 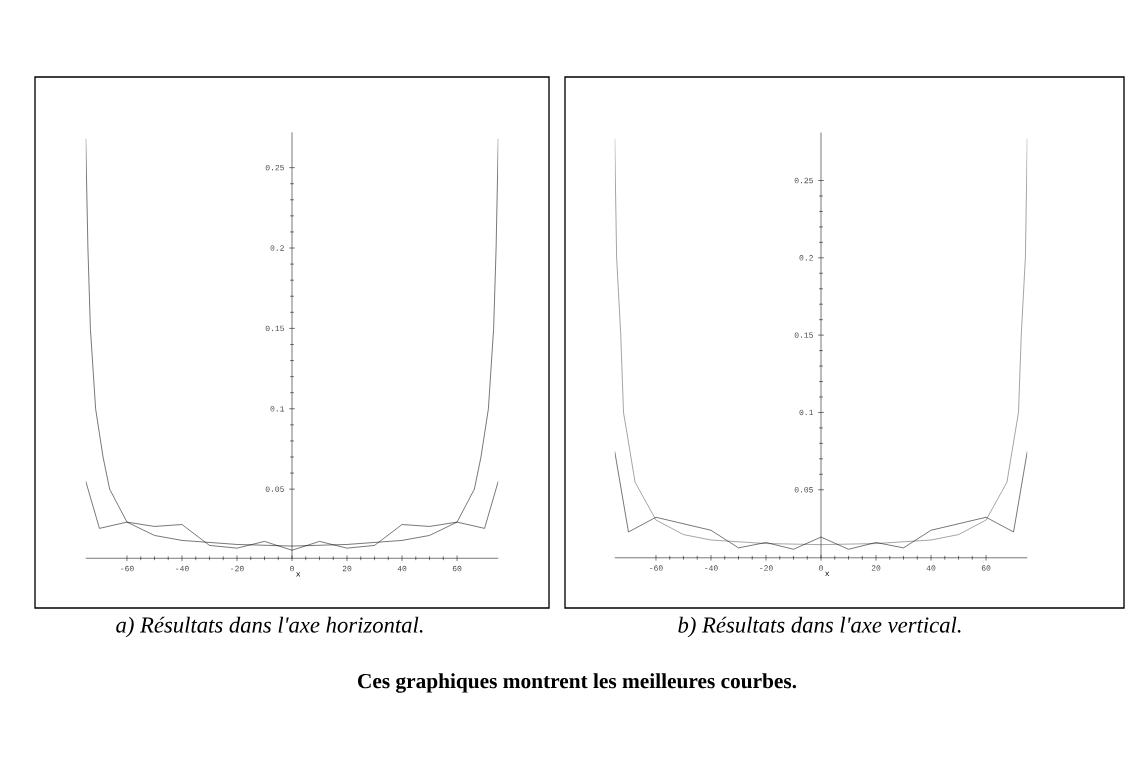 What do you see at coordinates (577, 683) in the screenshot?
I see `text: Ces graphiques montrent les meilleures courbes.` at bounding box center [577, 683].